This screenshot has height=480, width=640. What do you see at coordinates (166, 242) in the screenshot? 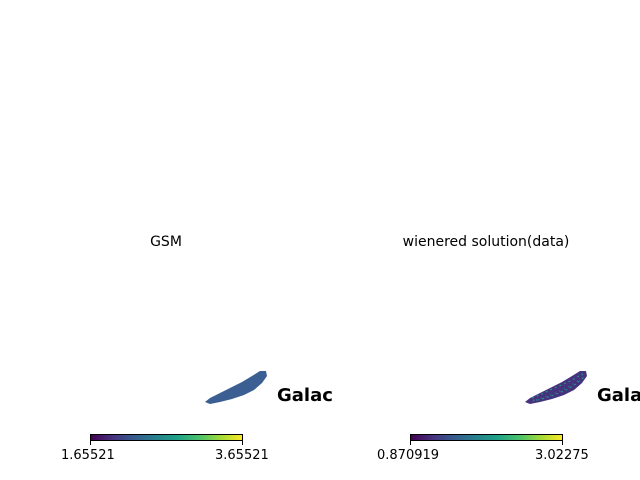
I see `panel-title: GSM` at bounding box center [166, 242].